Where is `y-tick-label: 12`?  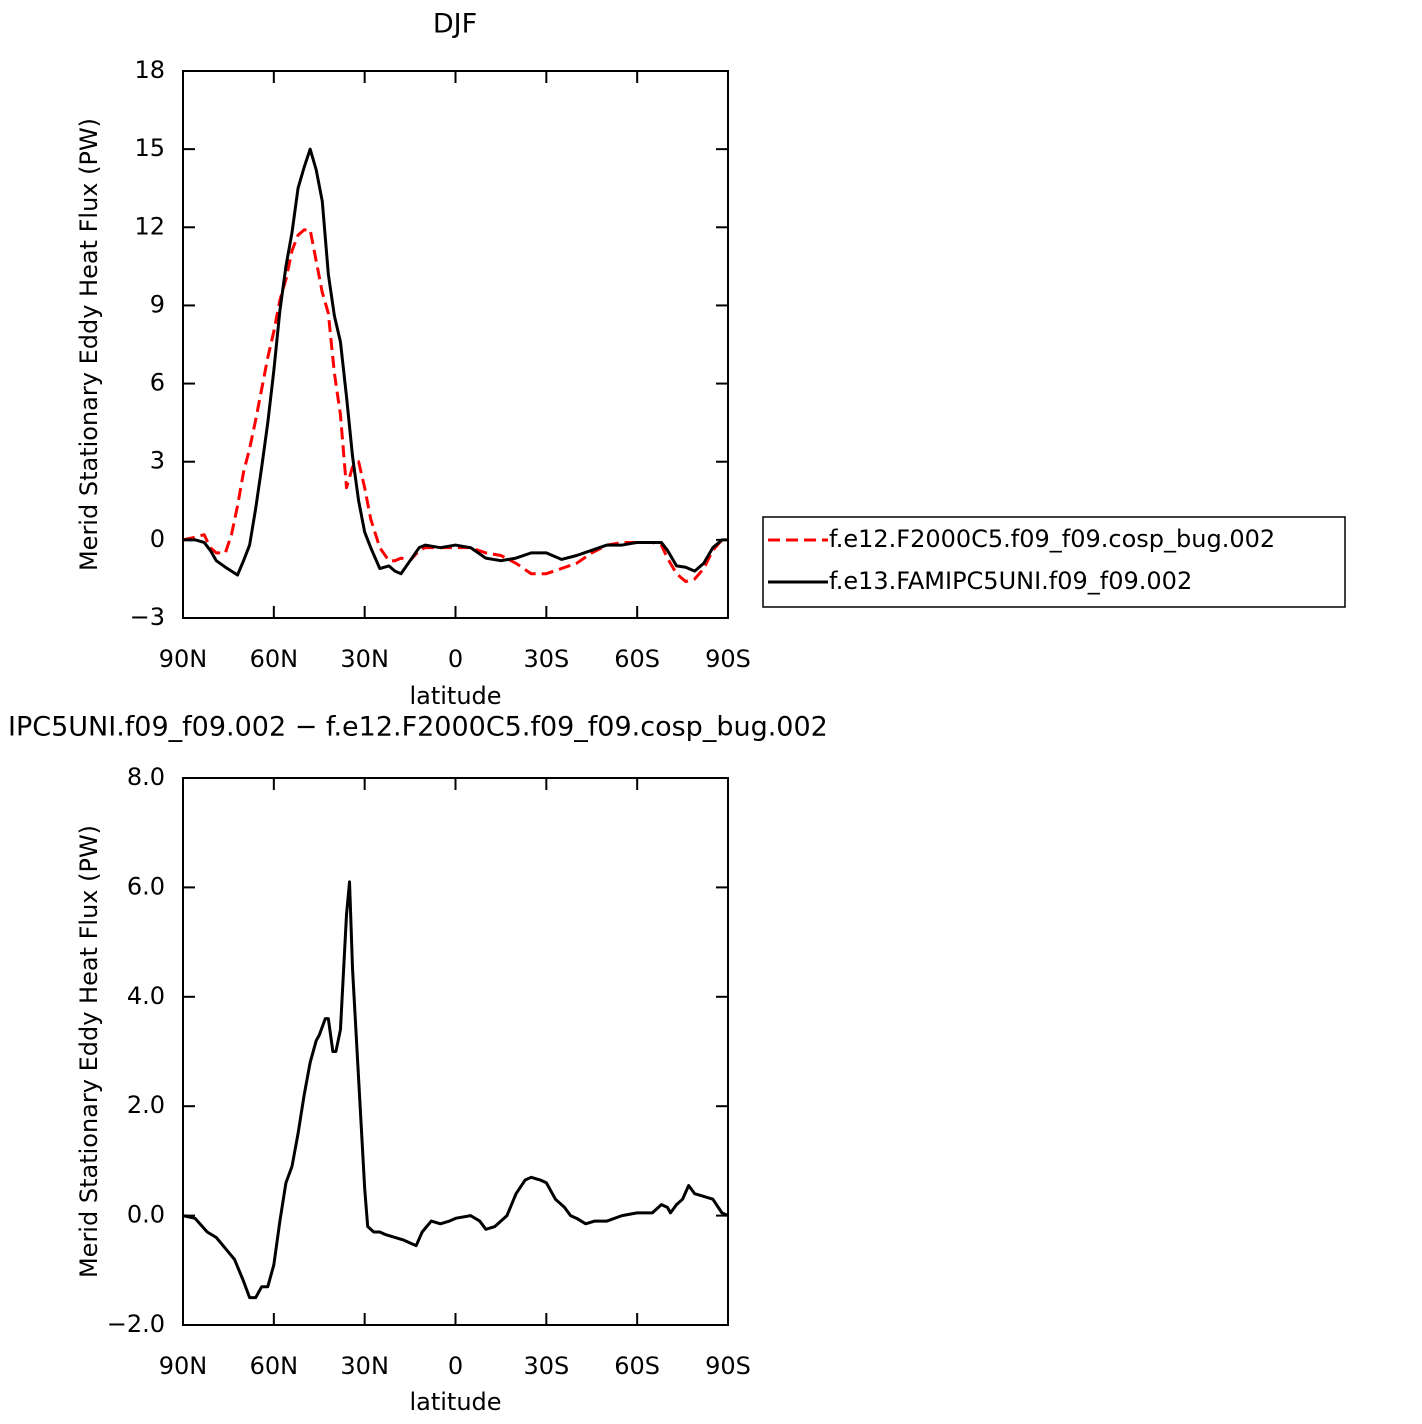 y-tick-label: 12 is located at coordinates (149, 226).